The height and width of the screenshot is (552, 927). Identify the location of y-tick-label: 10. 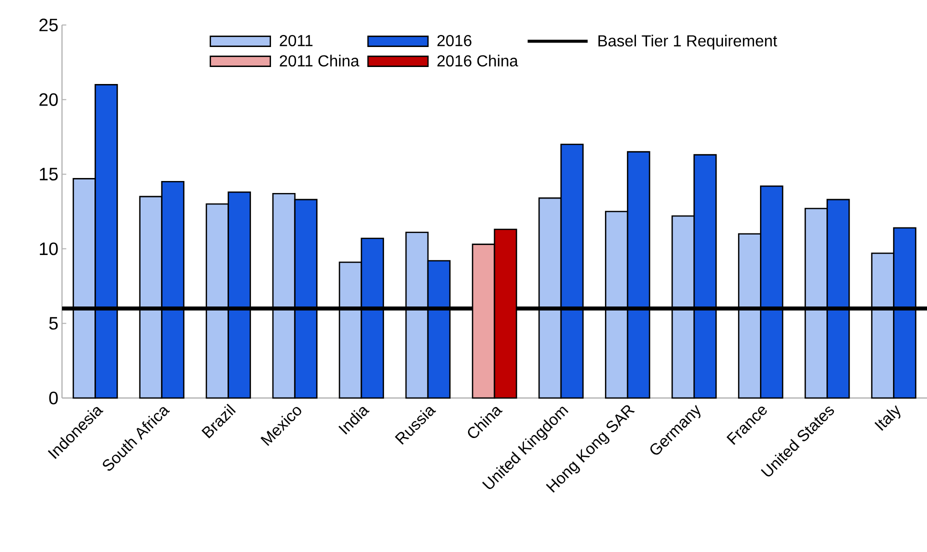
(49, 249).